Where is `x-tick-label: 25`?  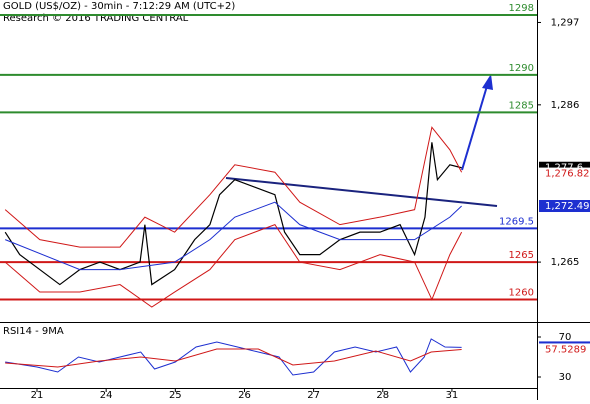 x-tick-label: 25 is located at coordinates (175, 395).